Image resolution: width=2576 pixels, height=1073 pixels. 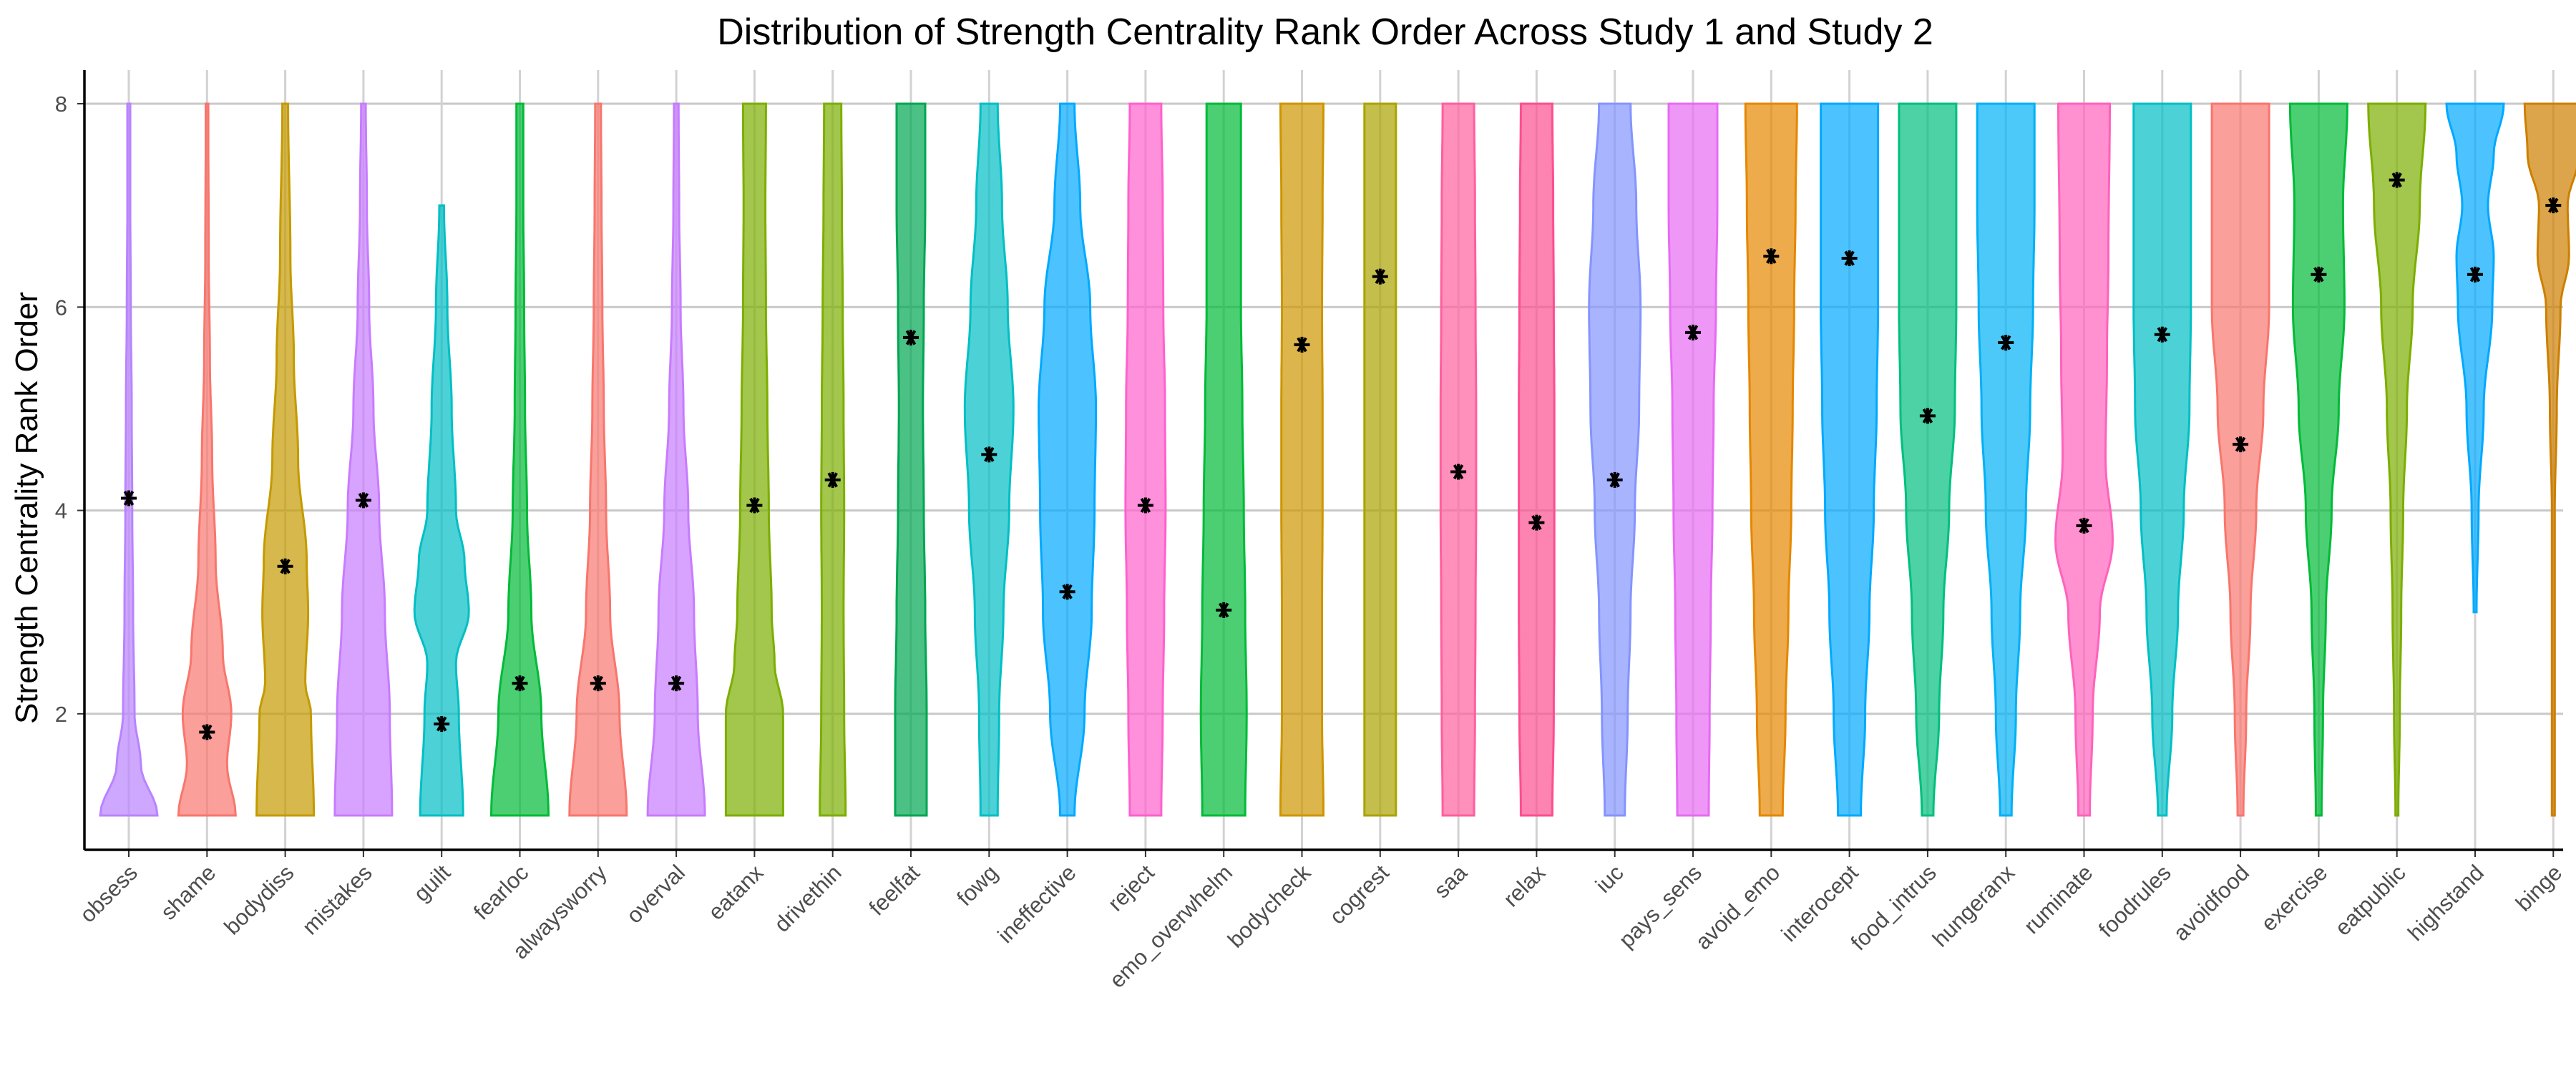 I want to click on violin-highstand, so click(x=2475, y=358).